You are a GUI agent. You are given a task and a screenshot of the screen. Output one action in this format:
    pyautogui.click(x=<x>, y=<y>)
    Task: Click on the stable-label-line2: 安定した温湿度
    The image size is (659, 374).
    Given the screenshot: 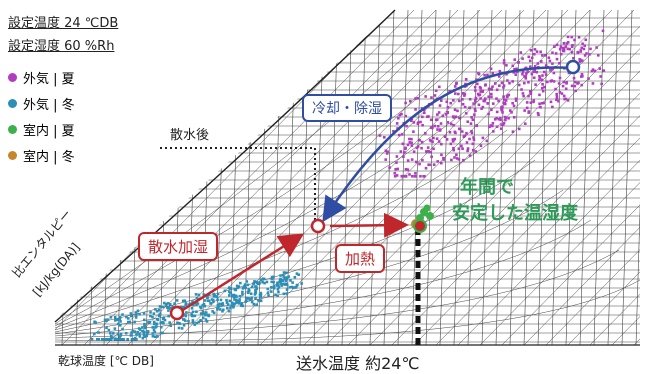 What is the action you would take?
    pyautogui.click(x=515, y=213)
    